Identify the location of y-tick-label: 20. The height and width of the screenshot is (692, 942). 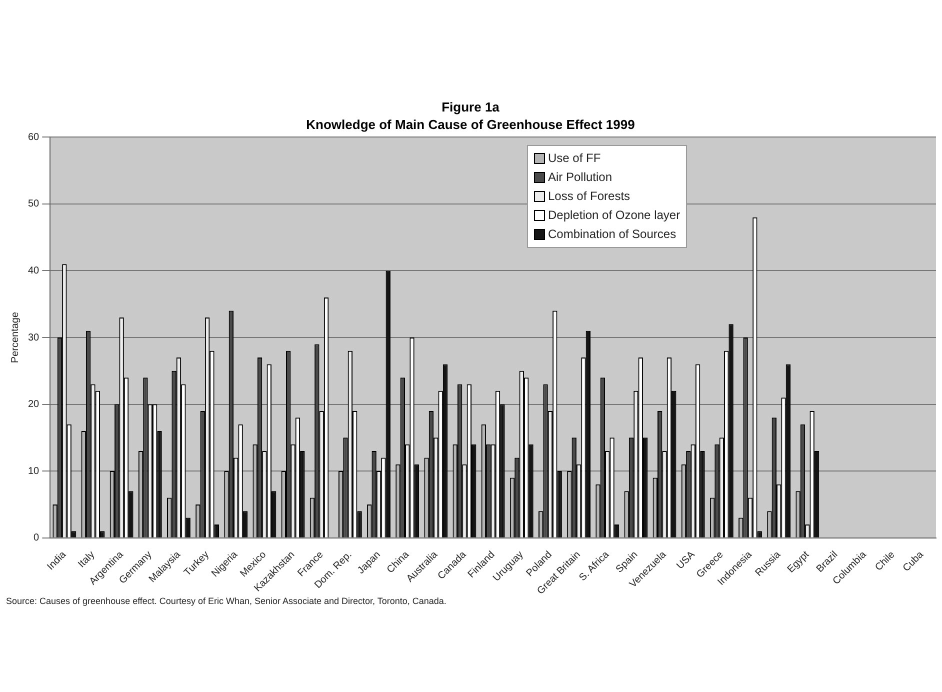
(34, 404).